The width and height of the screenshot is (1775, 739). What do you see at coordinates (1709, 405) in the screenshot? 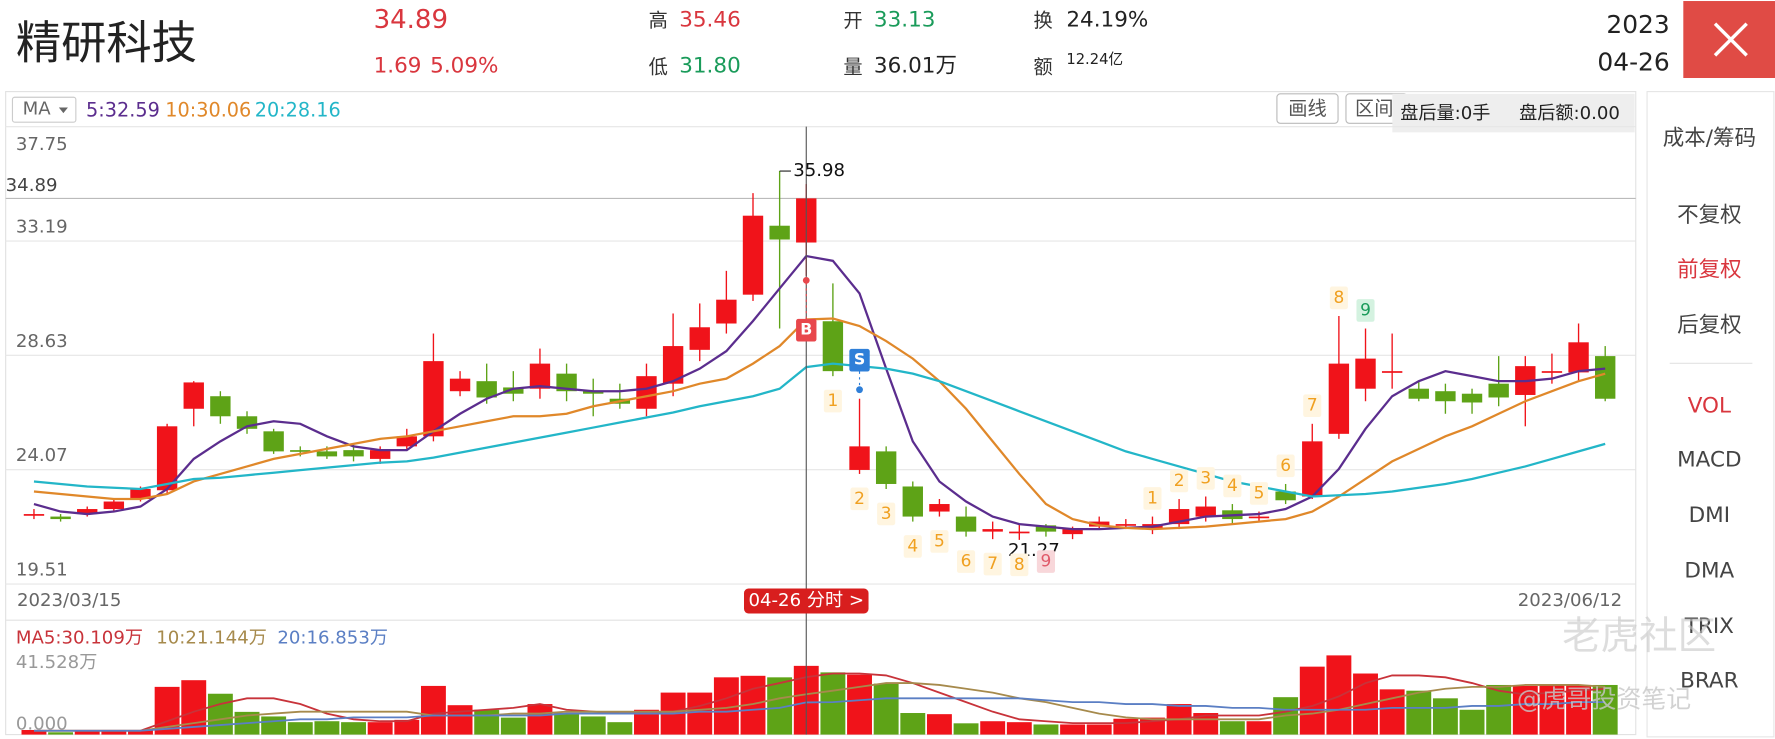
I see `sidebar-item: VOL` at bounding box center [1709, 405].